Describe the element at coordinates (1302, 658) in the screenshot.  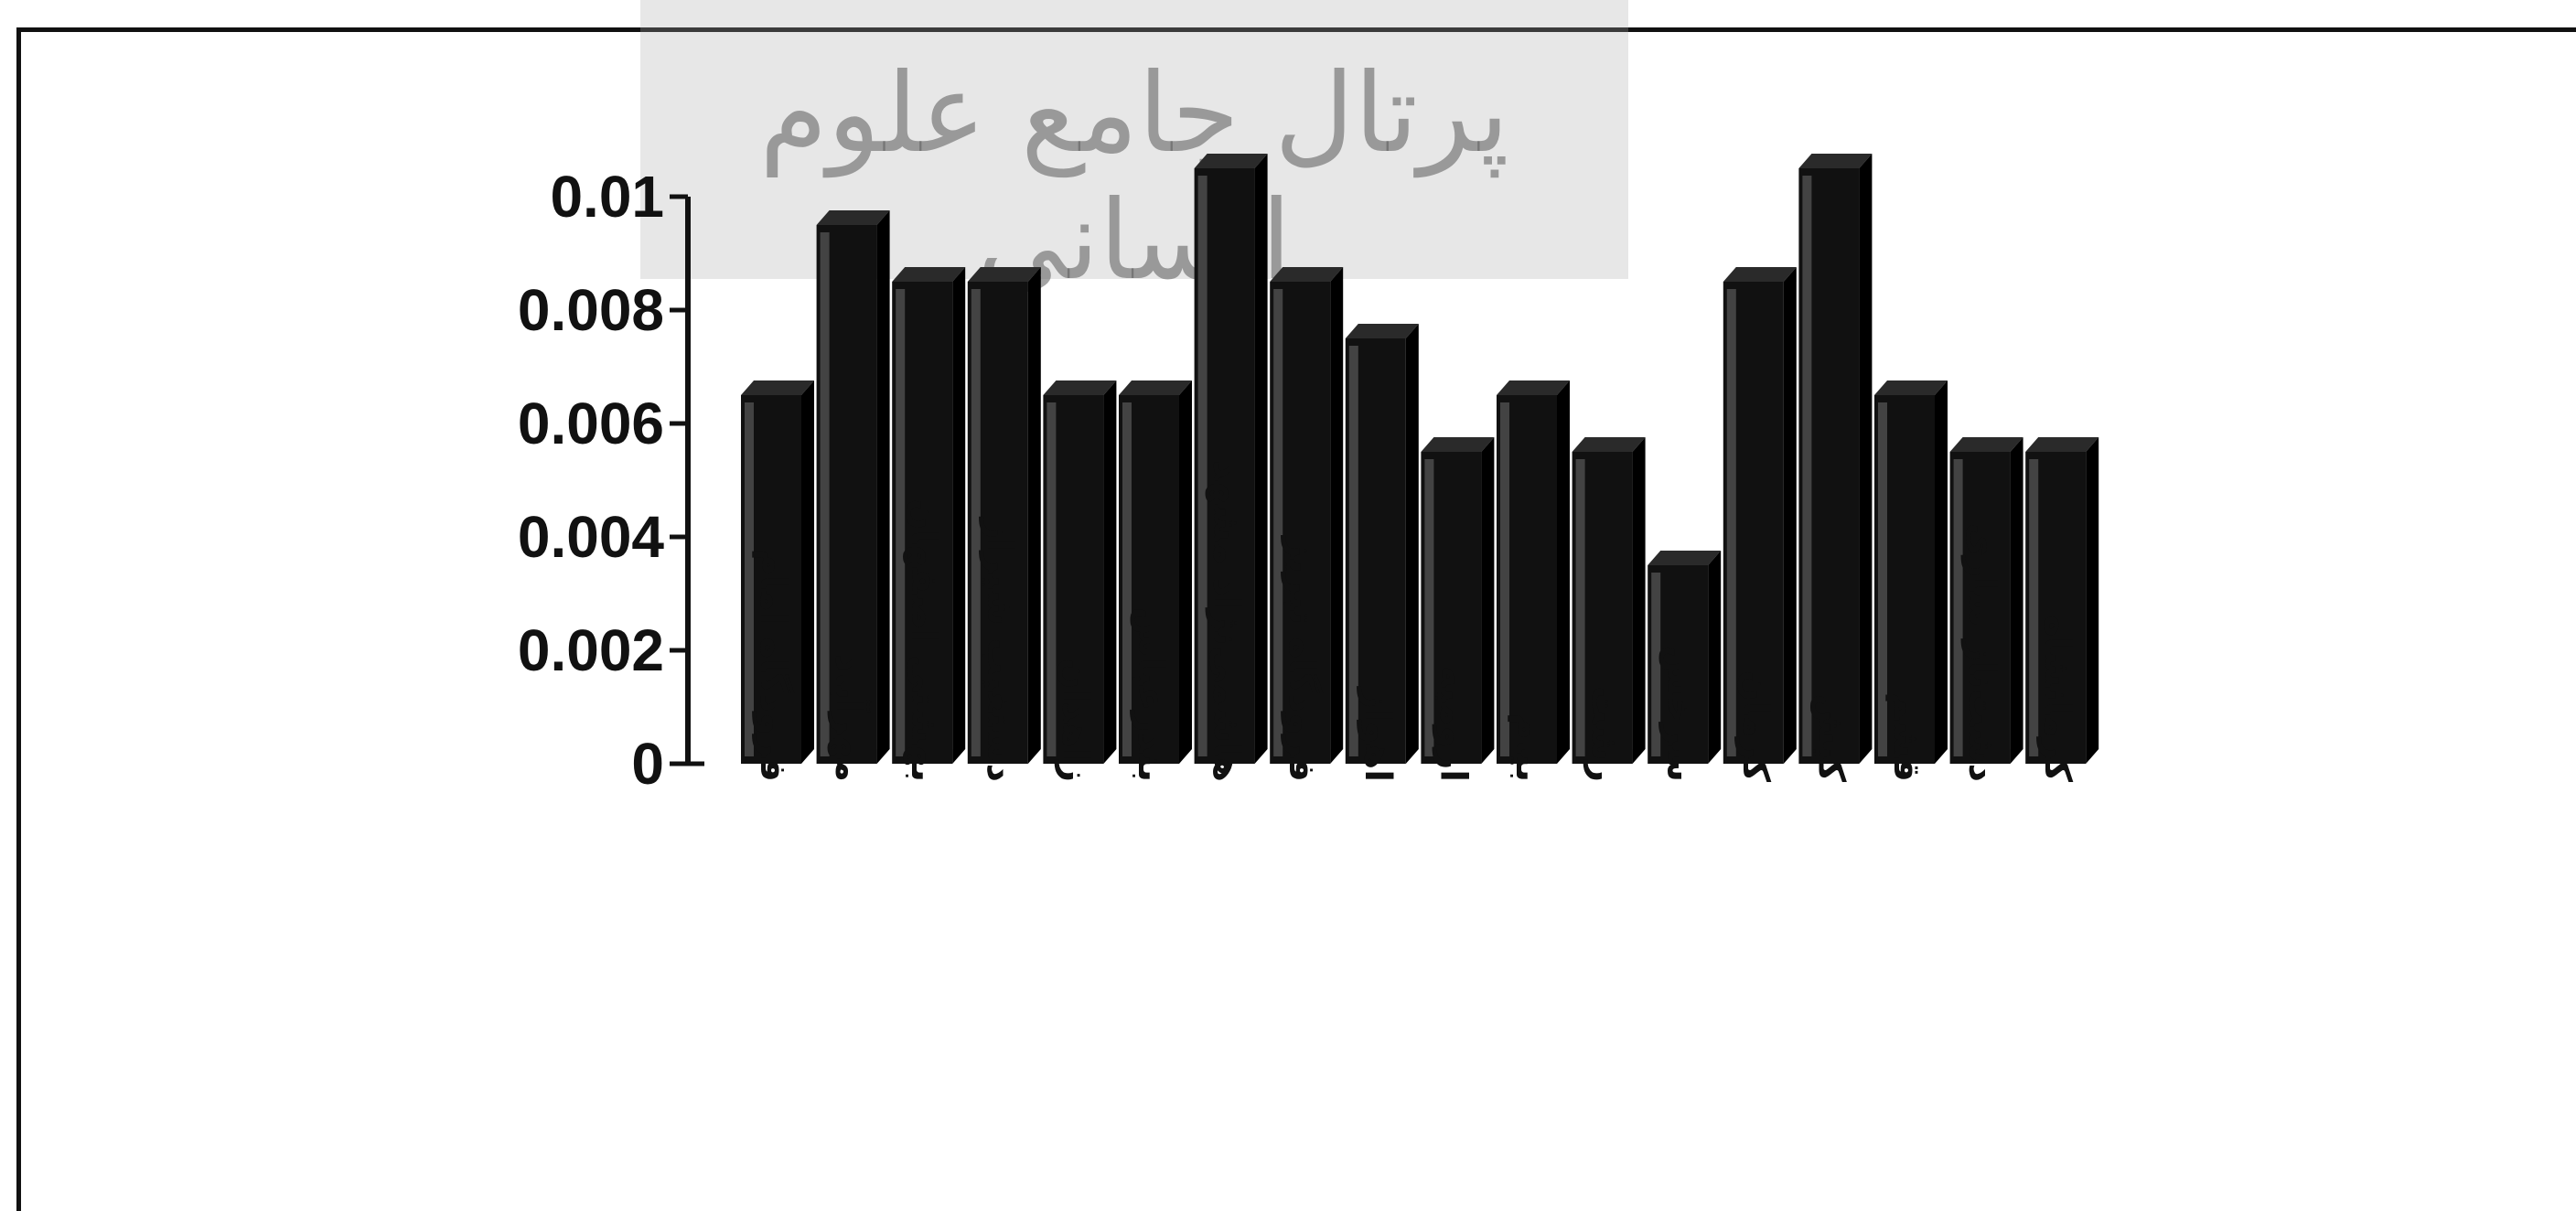
I see `x-tick-label: فرودگاه تبریز` at that location.